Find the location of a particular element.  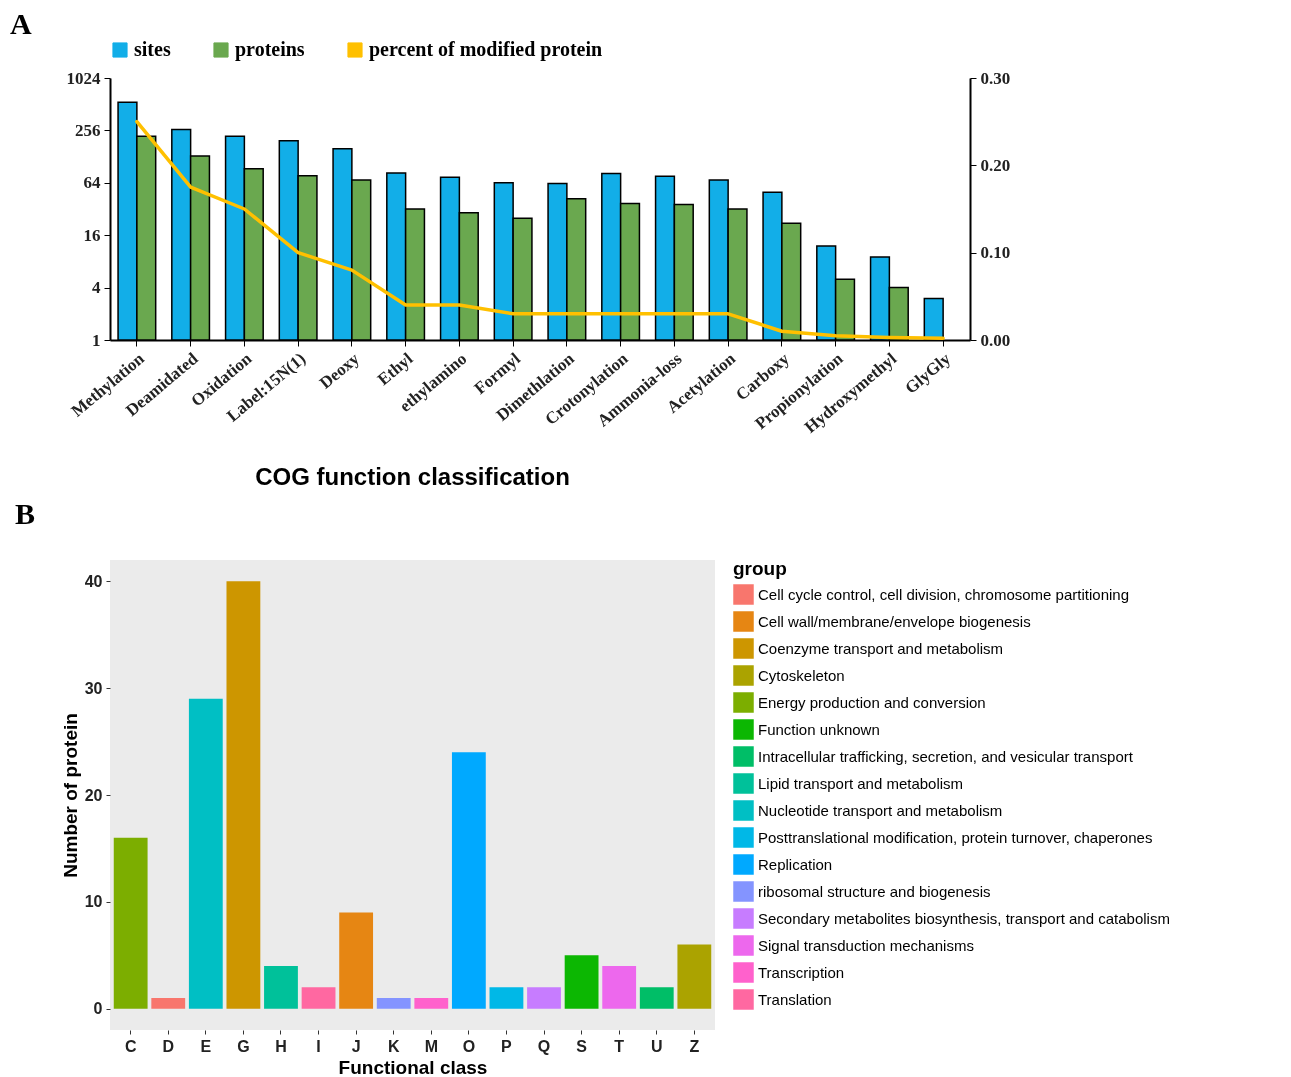

y2-tick-label: 0.20 is located at coordinates (995, 165).